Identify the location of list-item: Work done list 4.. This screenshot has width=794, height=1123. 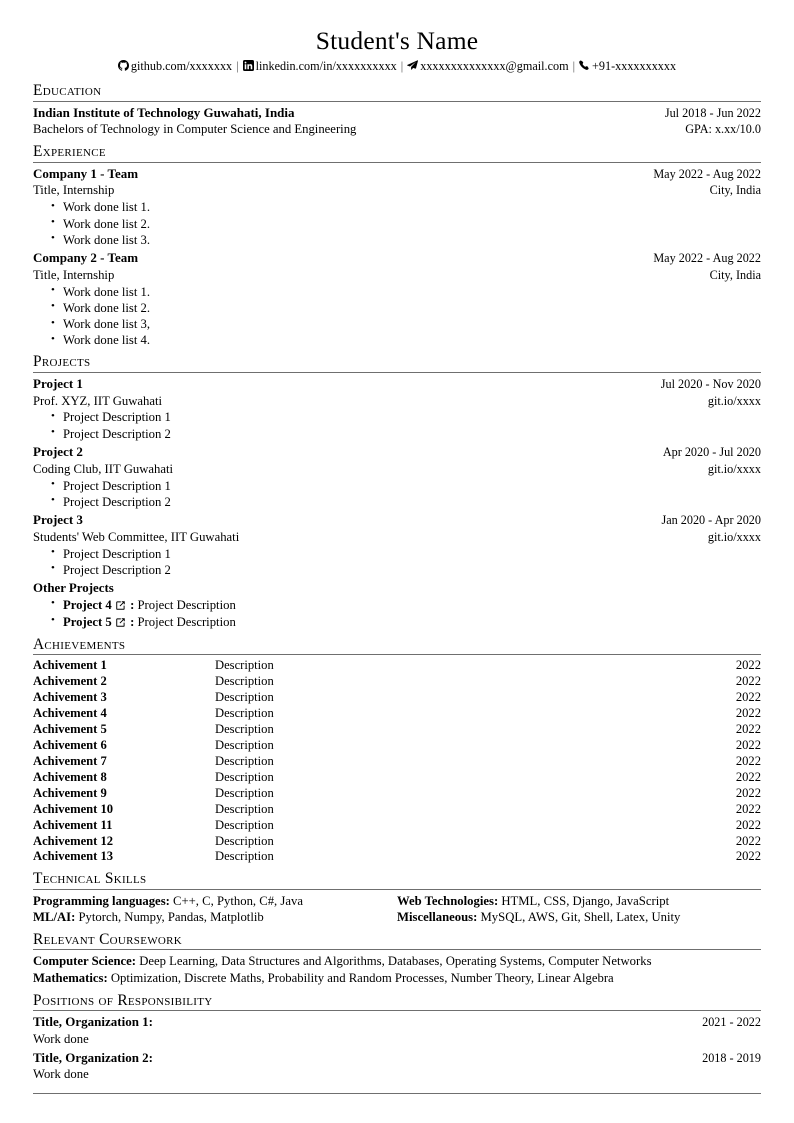
(406, 340).